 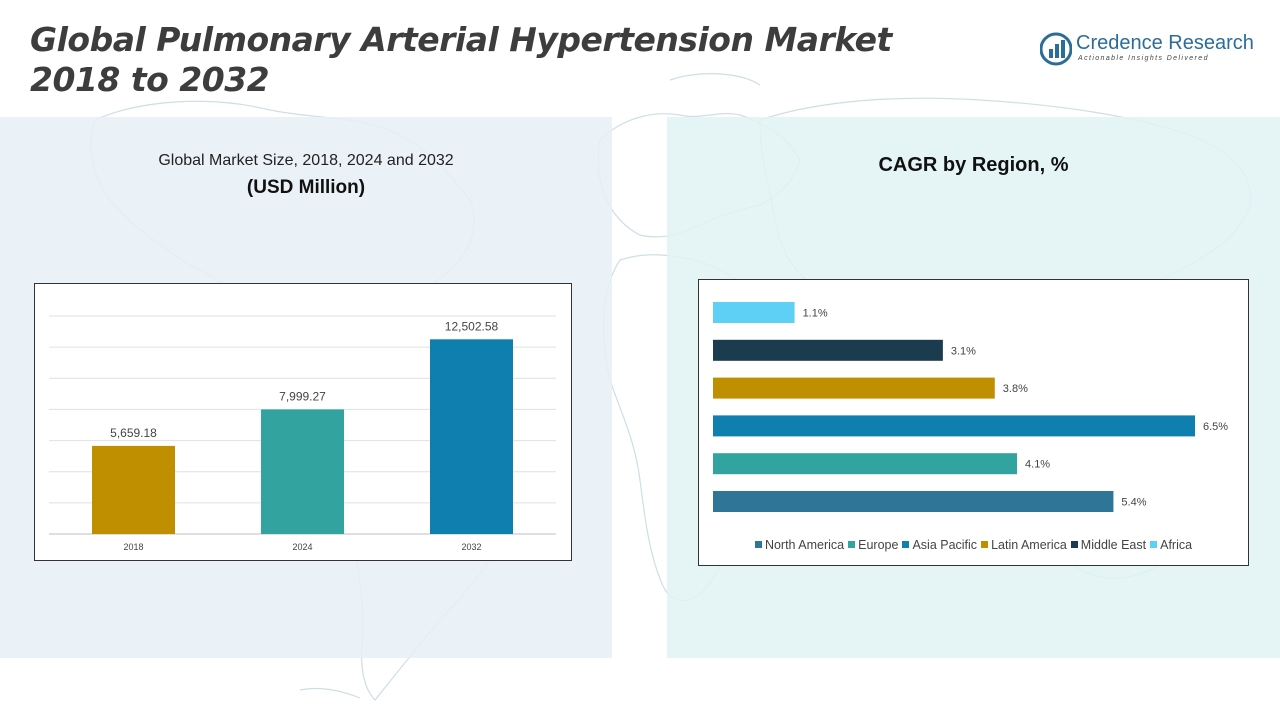 I want to click on cagr-value-label: 1.1%, so click(x=815, y=314).